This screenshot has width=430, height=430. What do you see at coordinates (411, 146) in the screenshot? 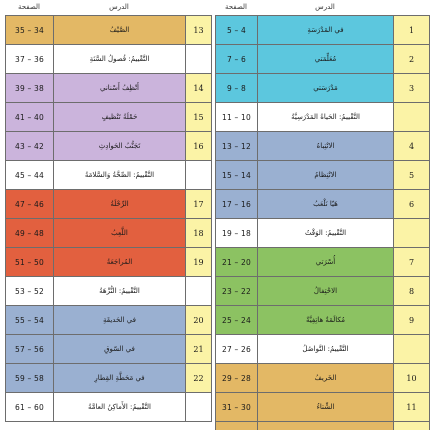
I see `lesson-number-cell: 4` at bounding box center [411, 146].